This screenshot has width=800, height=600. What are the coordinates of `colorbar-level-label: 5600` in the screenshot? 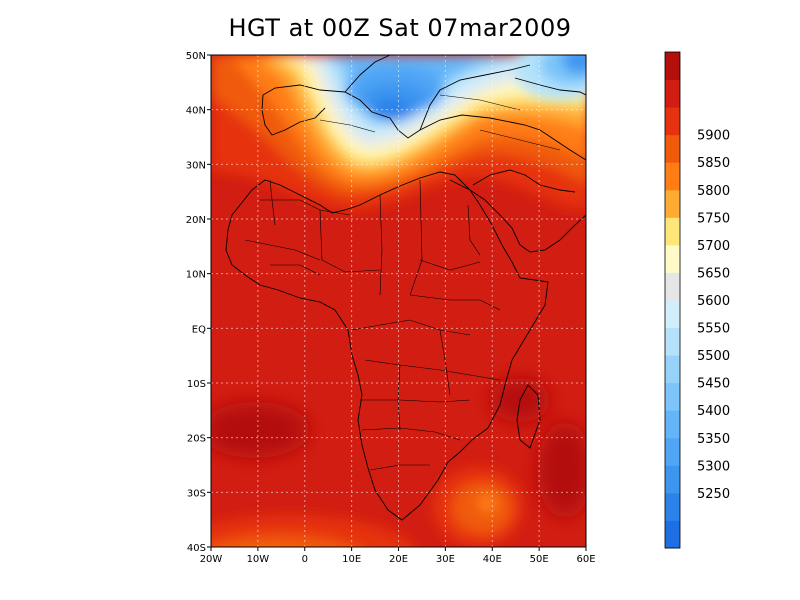 It's located at (713, 301).